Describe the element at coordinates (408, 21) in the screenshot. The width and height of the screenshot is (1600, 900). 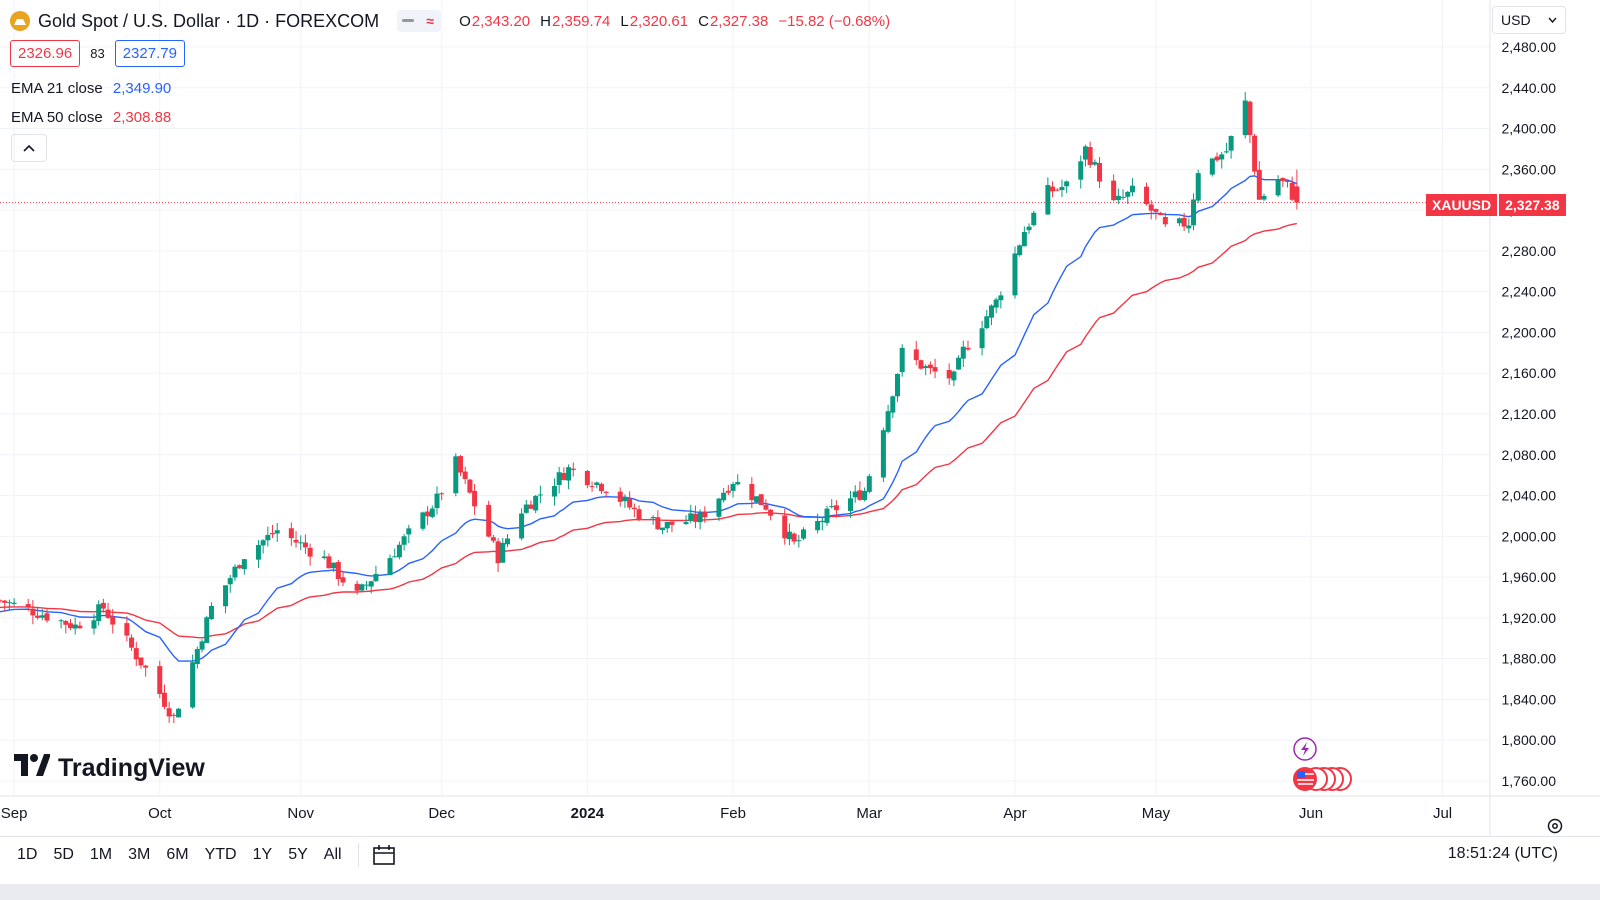
I see `minus-icon` at that location.